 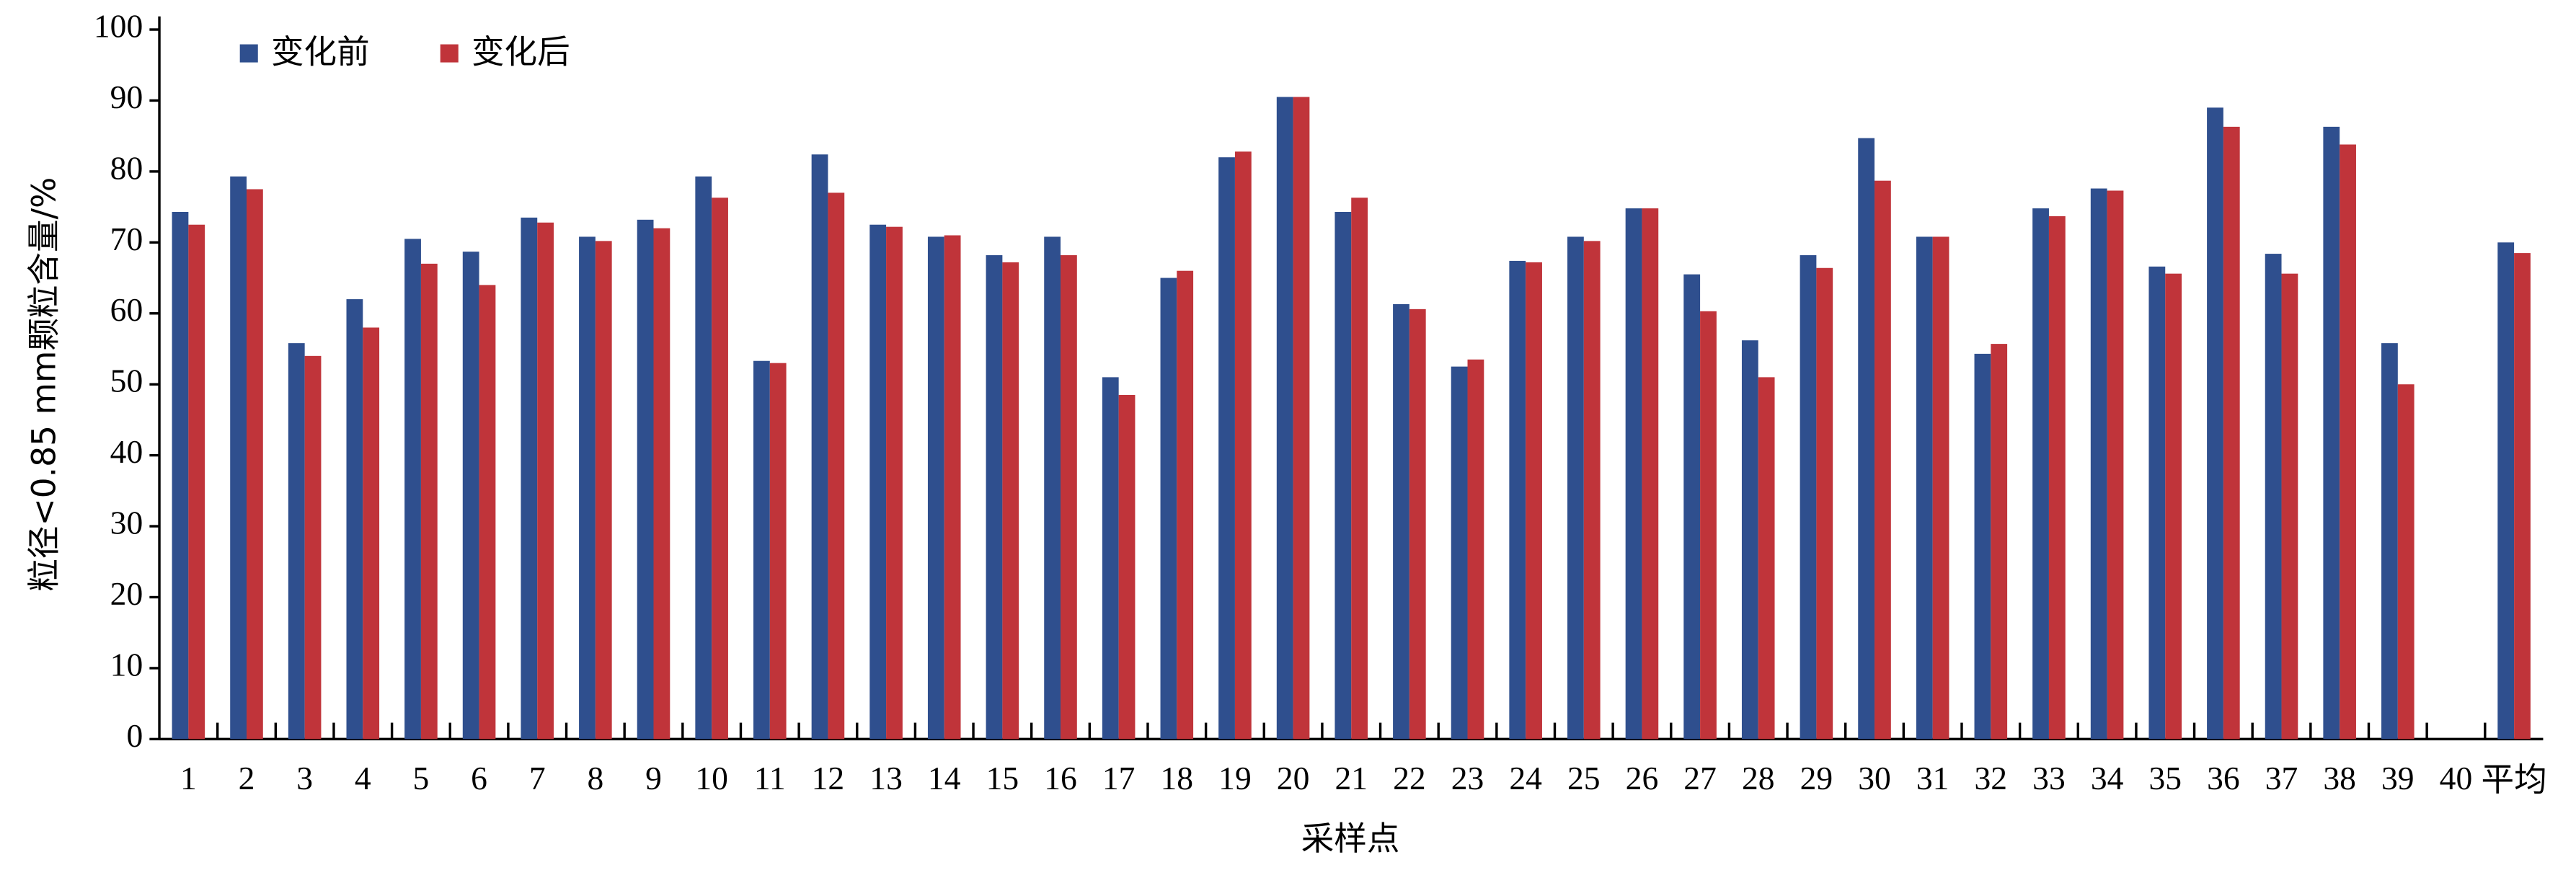 What do you see at coordinates (126, 97) in the screenshot?
I see `y-tick-label: 90` at bounding box center [126, 97].